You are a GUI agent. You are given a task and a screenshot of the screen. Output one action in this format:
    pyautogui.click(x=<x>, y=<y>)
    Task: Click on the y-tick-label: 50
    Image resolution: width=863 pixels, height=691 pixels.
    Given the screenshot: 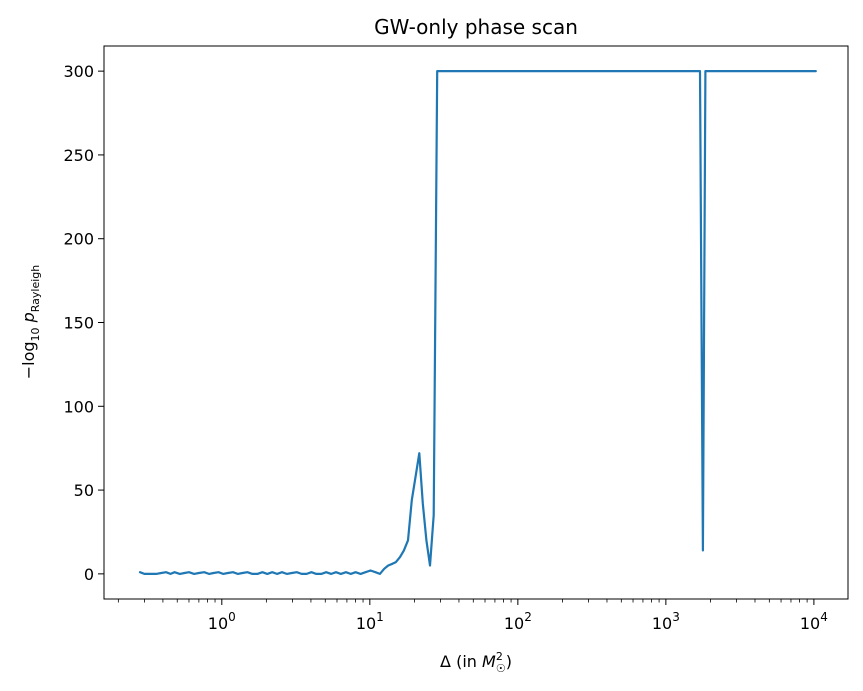 What is the action you would take?
    pyautogui.click(x=84, y=490)
    